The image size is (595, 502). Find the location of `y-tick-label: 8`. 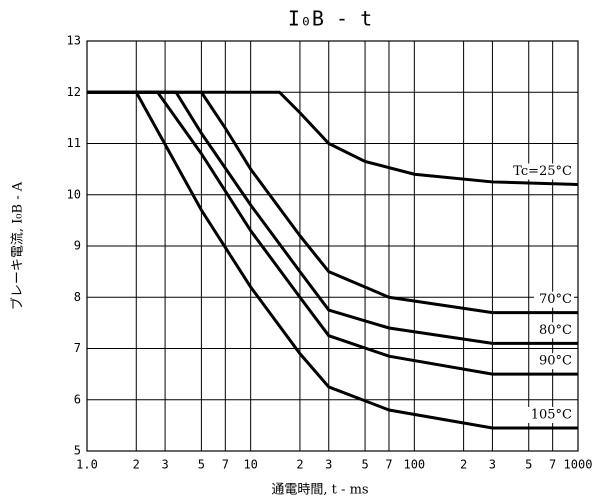

y-tick-label: 8 is located at coordinates (77, 297).